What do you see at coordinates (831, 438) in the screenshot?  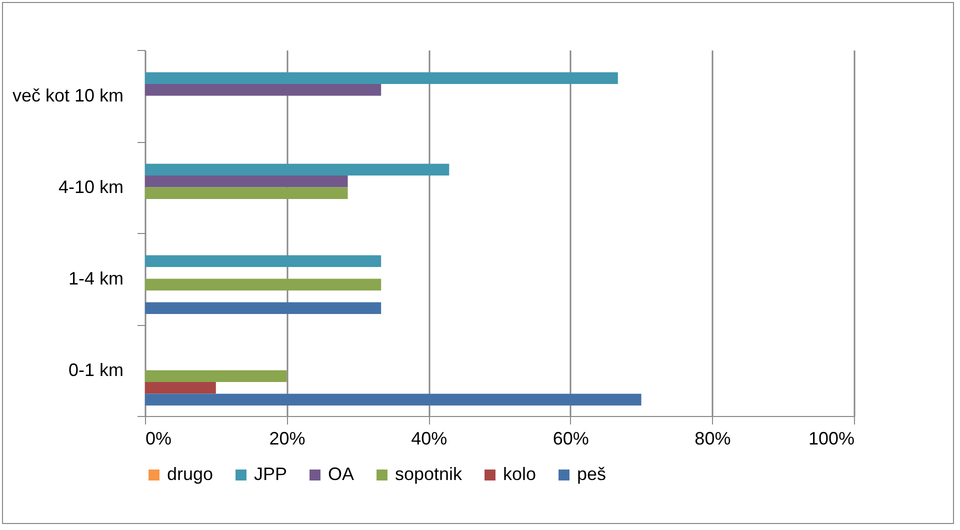 I see `x-tick-label: 100%` at bounding box center [831, 438].